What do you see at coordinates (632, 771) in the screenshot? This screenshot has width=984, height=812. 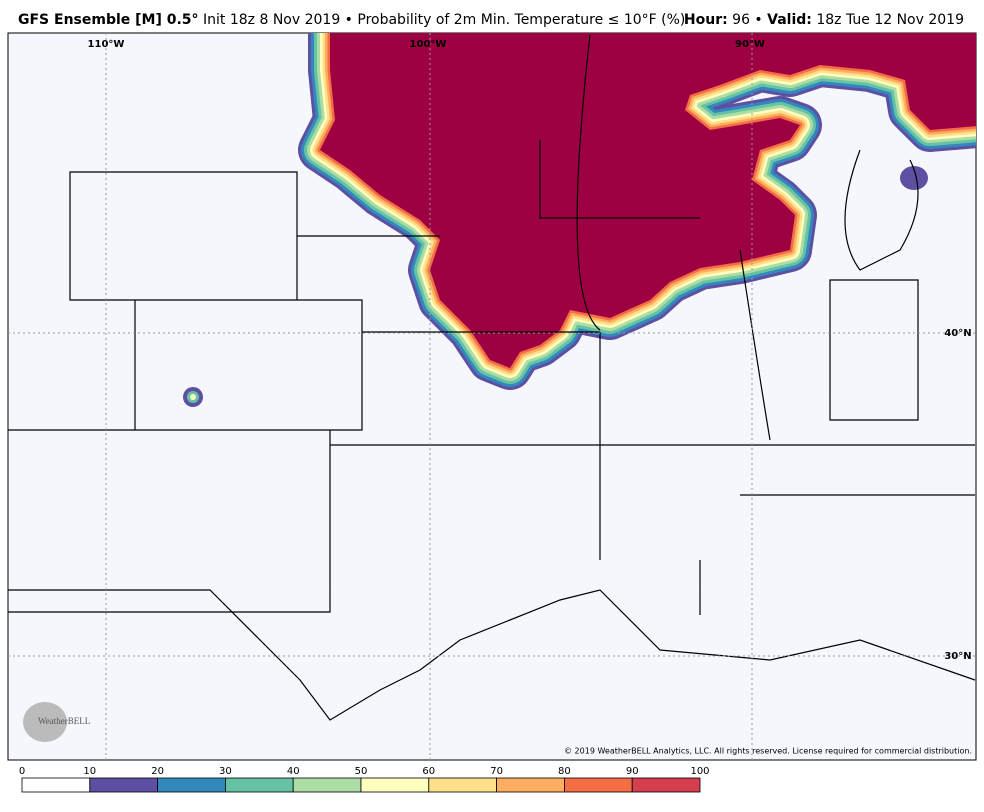 I see `colorbar-tick-label: 90` at bounding box center [632, 771].